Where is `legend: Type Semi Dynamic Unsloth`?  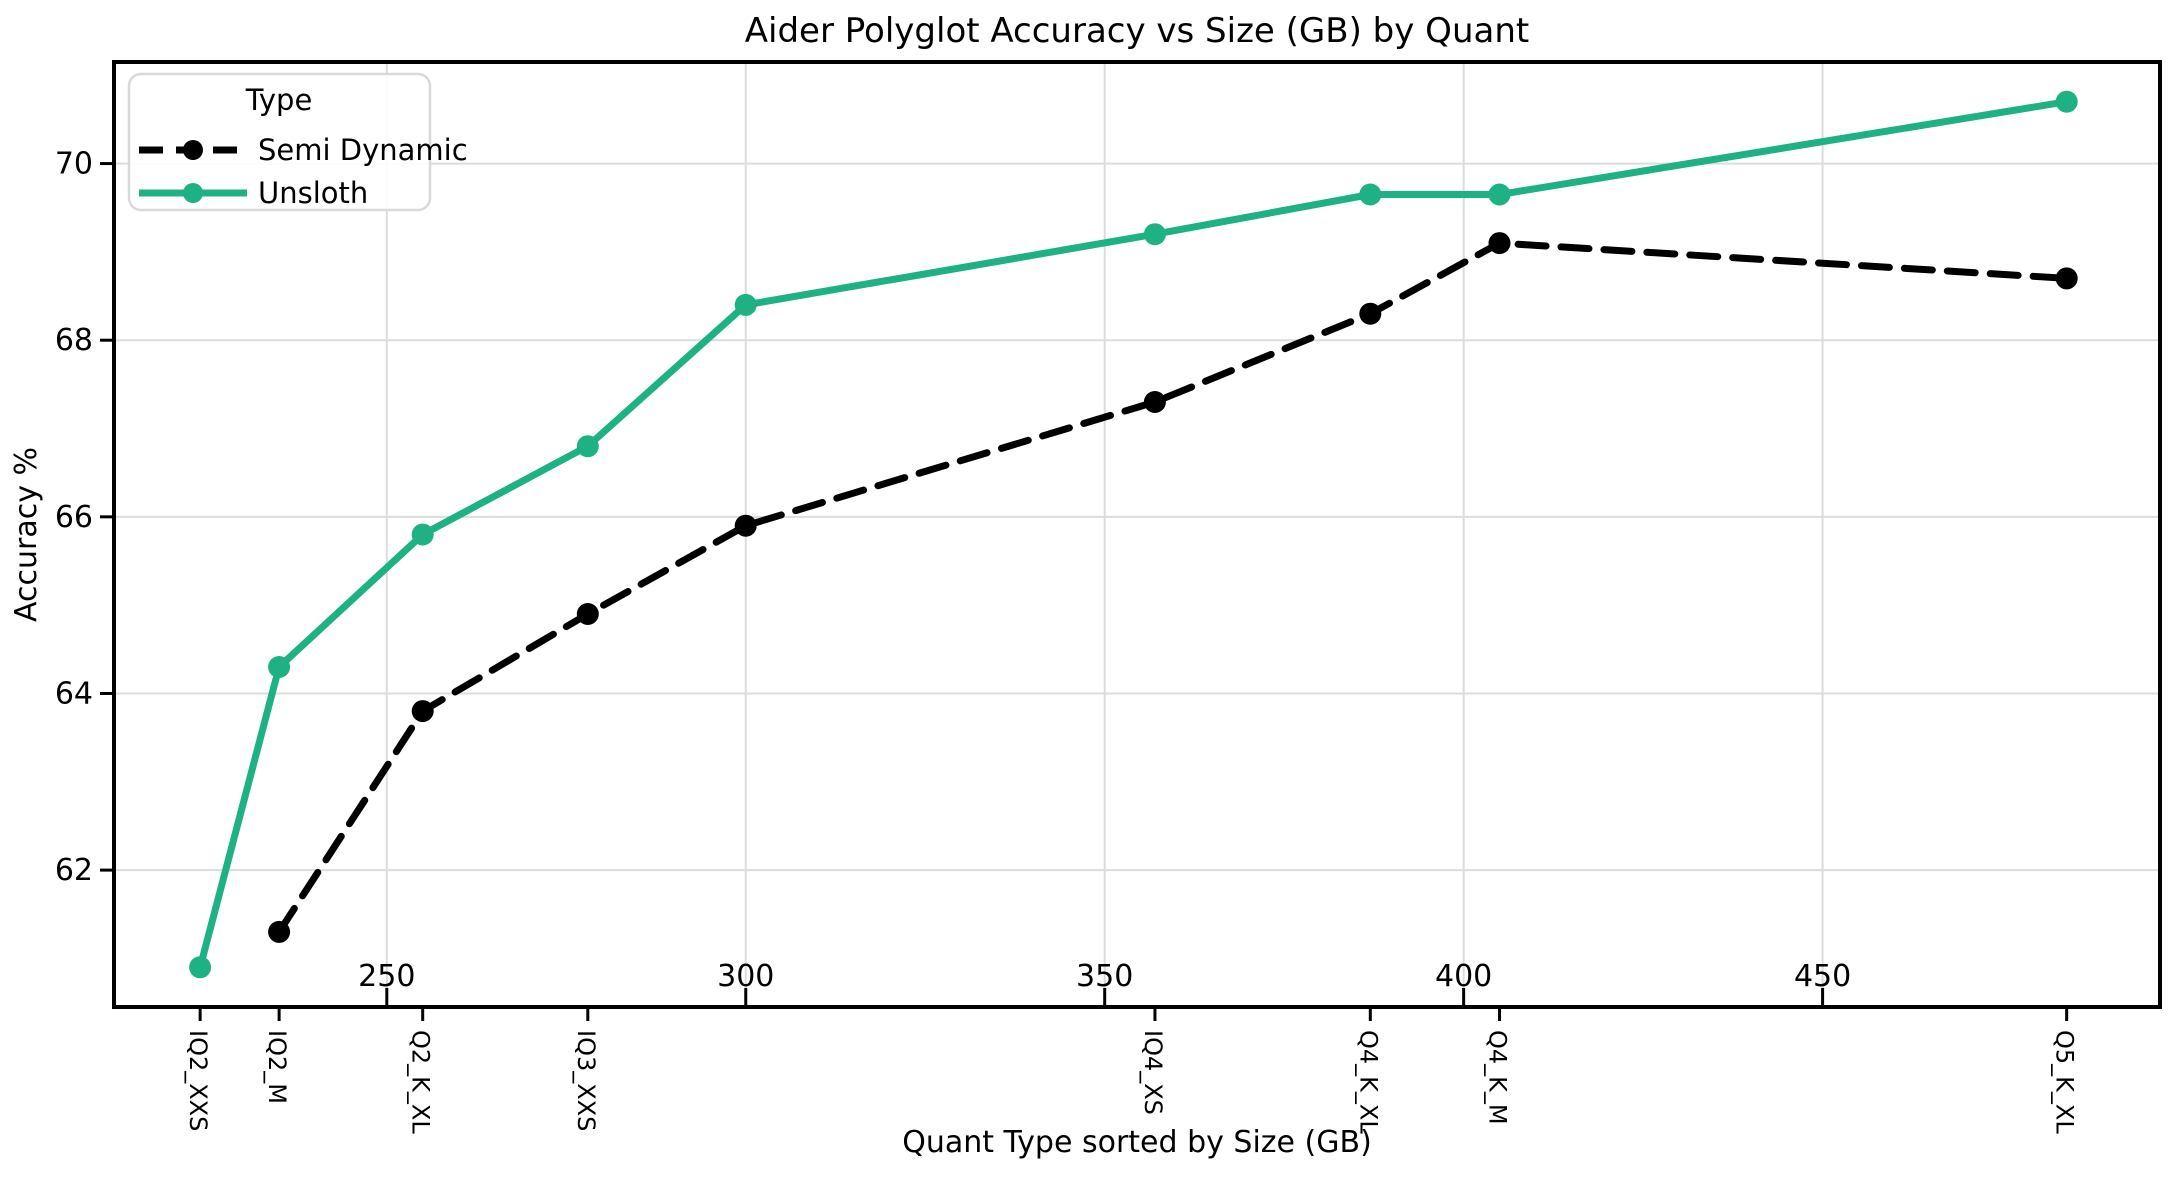
legend: Type Semi Dynamic Unsloth is located at coordinates (297, 142).